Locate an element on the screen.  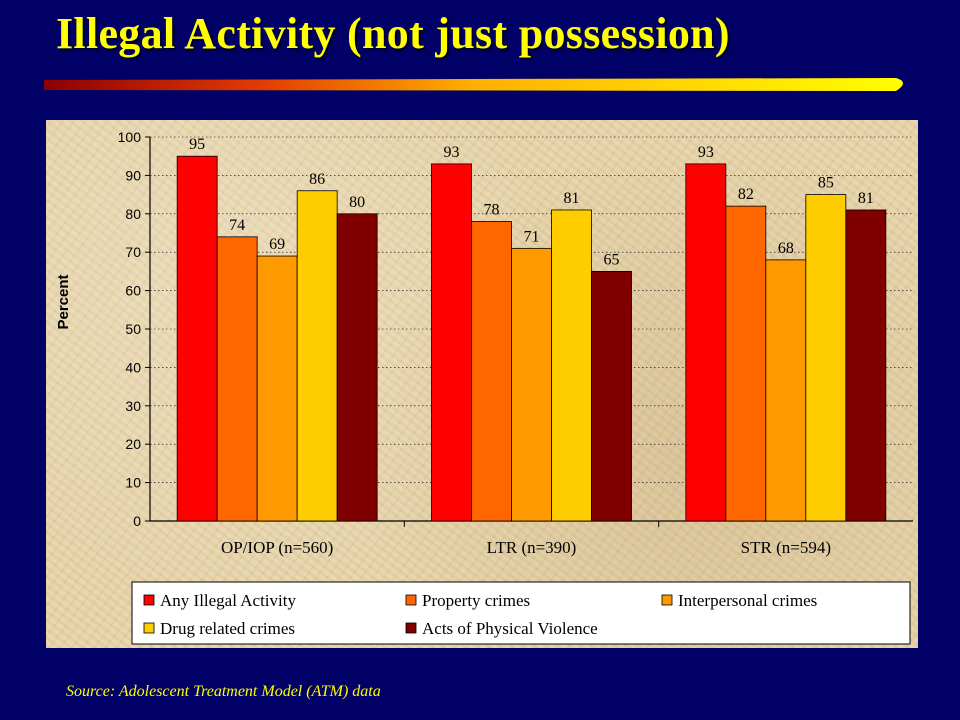
legend-box is located at coordinates (521, 613).